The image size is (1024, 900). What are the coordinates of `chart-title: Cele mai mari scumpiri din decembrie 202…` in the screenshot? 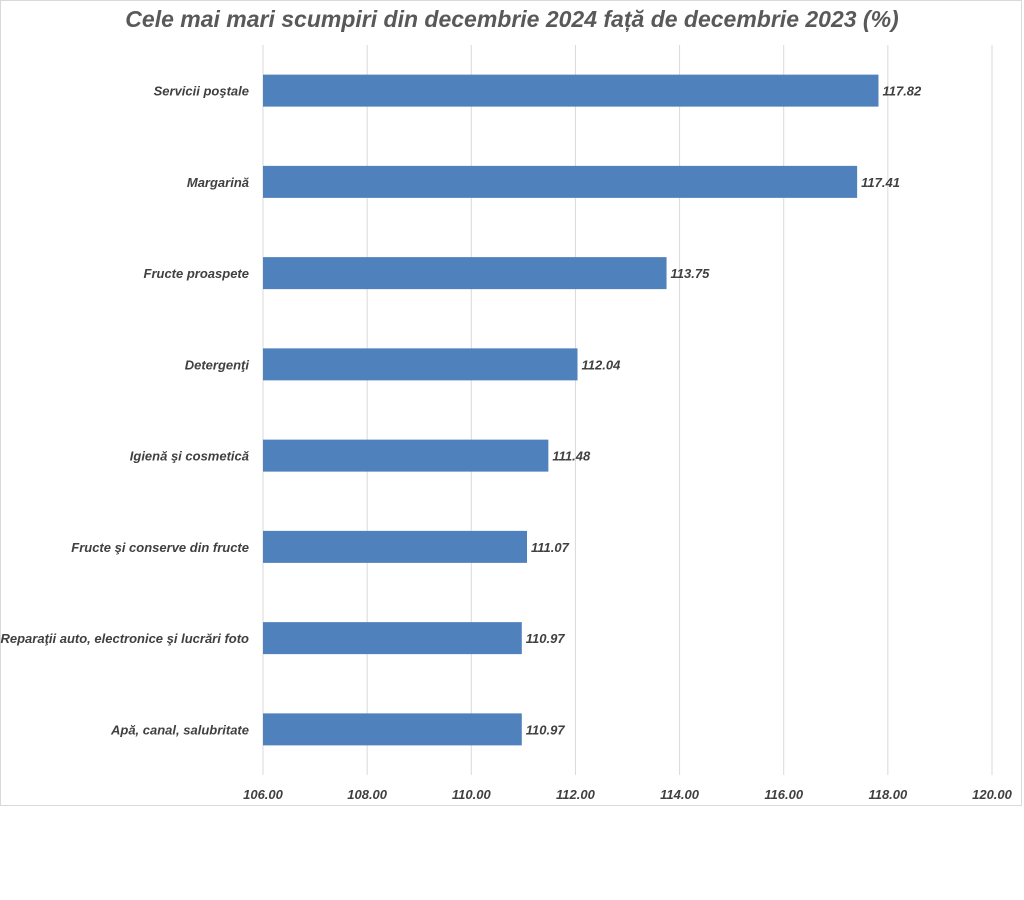 It's located at (512, 19).